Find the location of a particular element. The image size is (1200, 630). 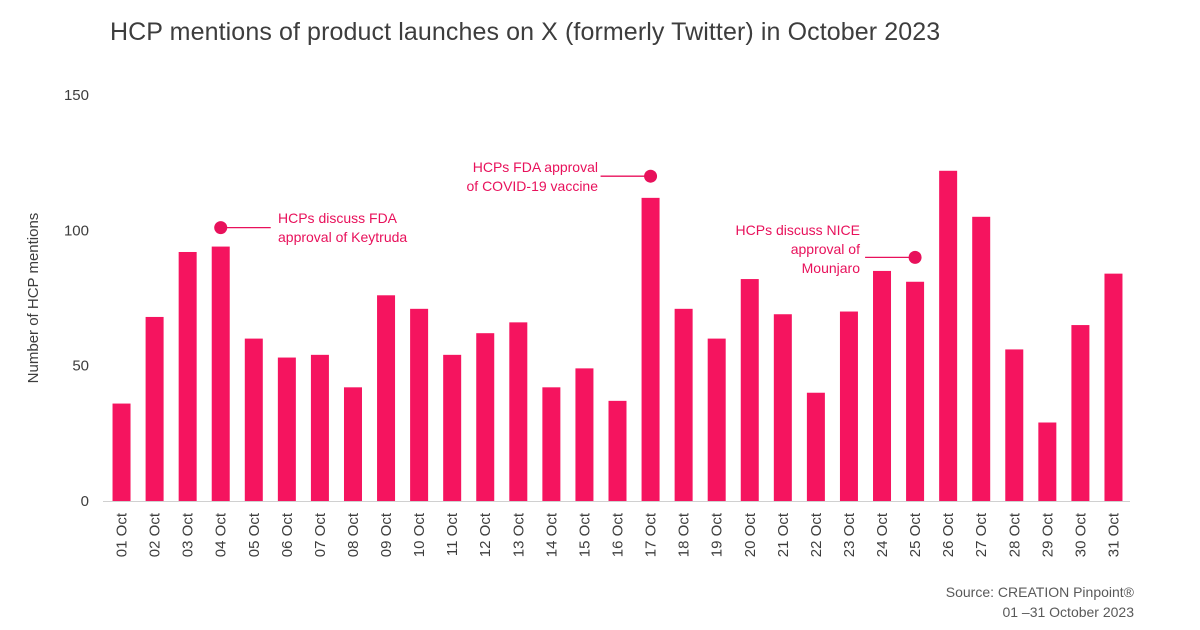

x-tick-label: 22 Oct is located at coordinates (816, 534).